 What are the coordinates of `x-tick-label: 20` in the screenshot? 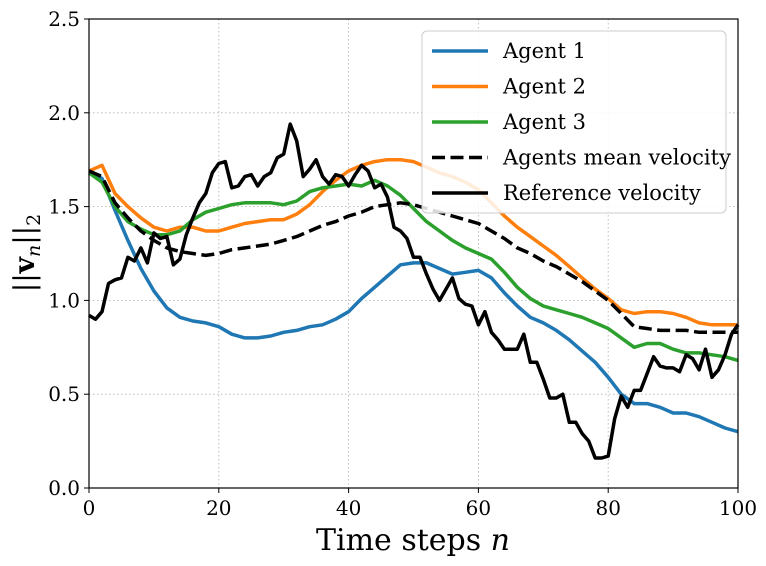 It's located at (218, 508).